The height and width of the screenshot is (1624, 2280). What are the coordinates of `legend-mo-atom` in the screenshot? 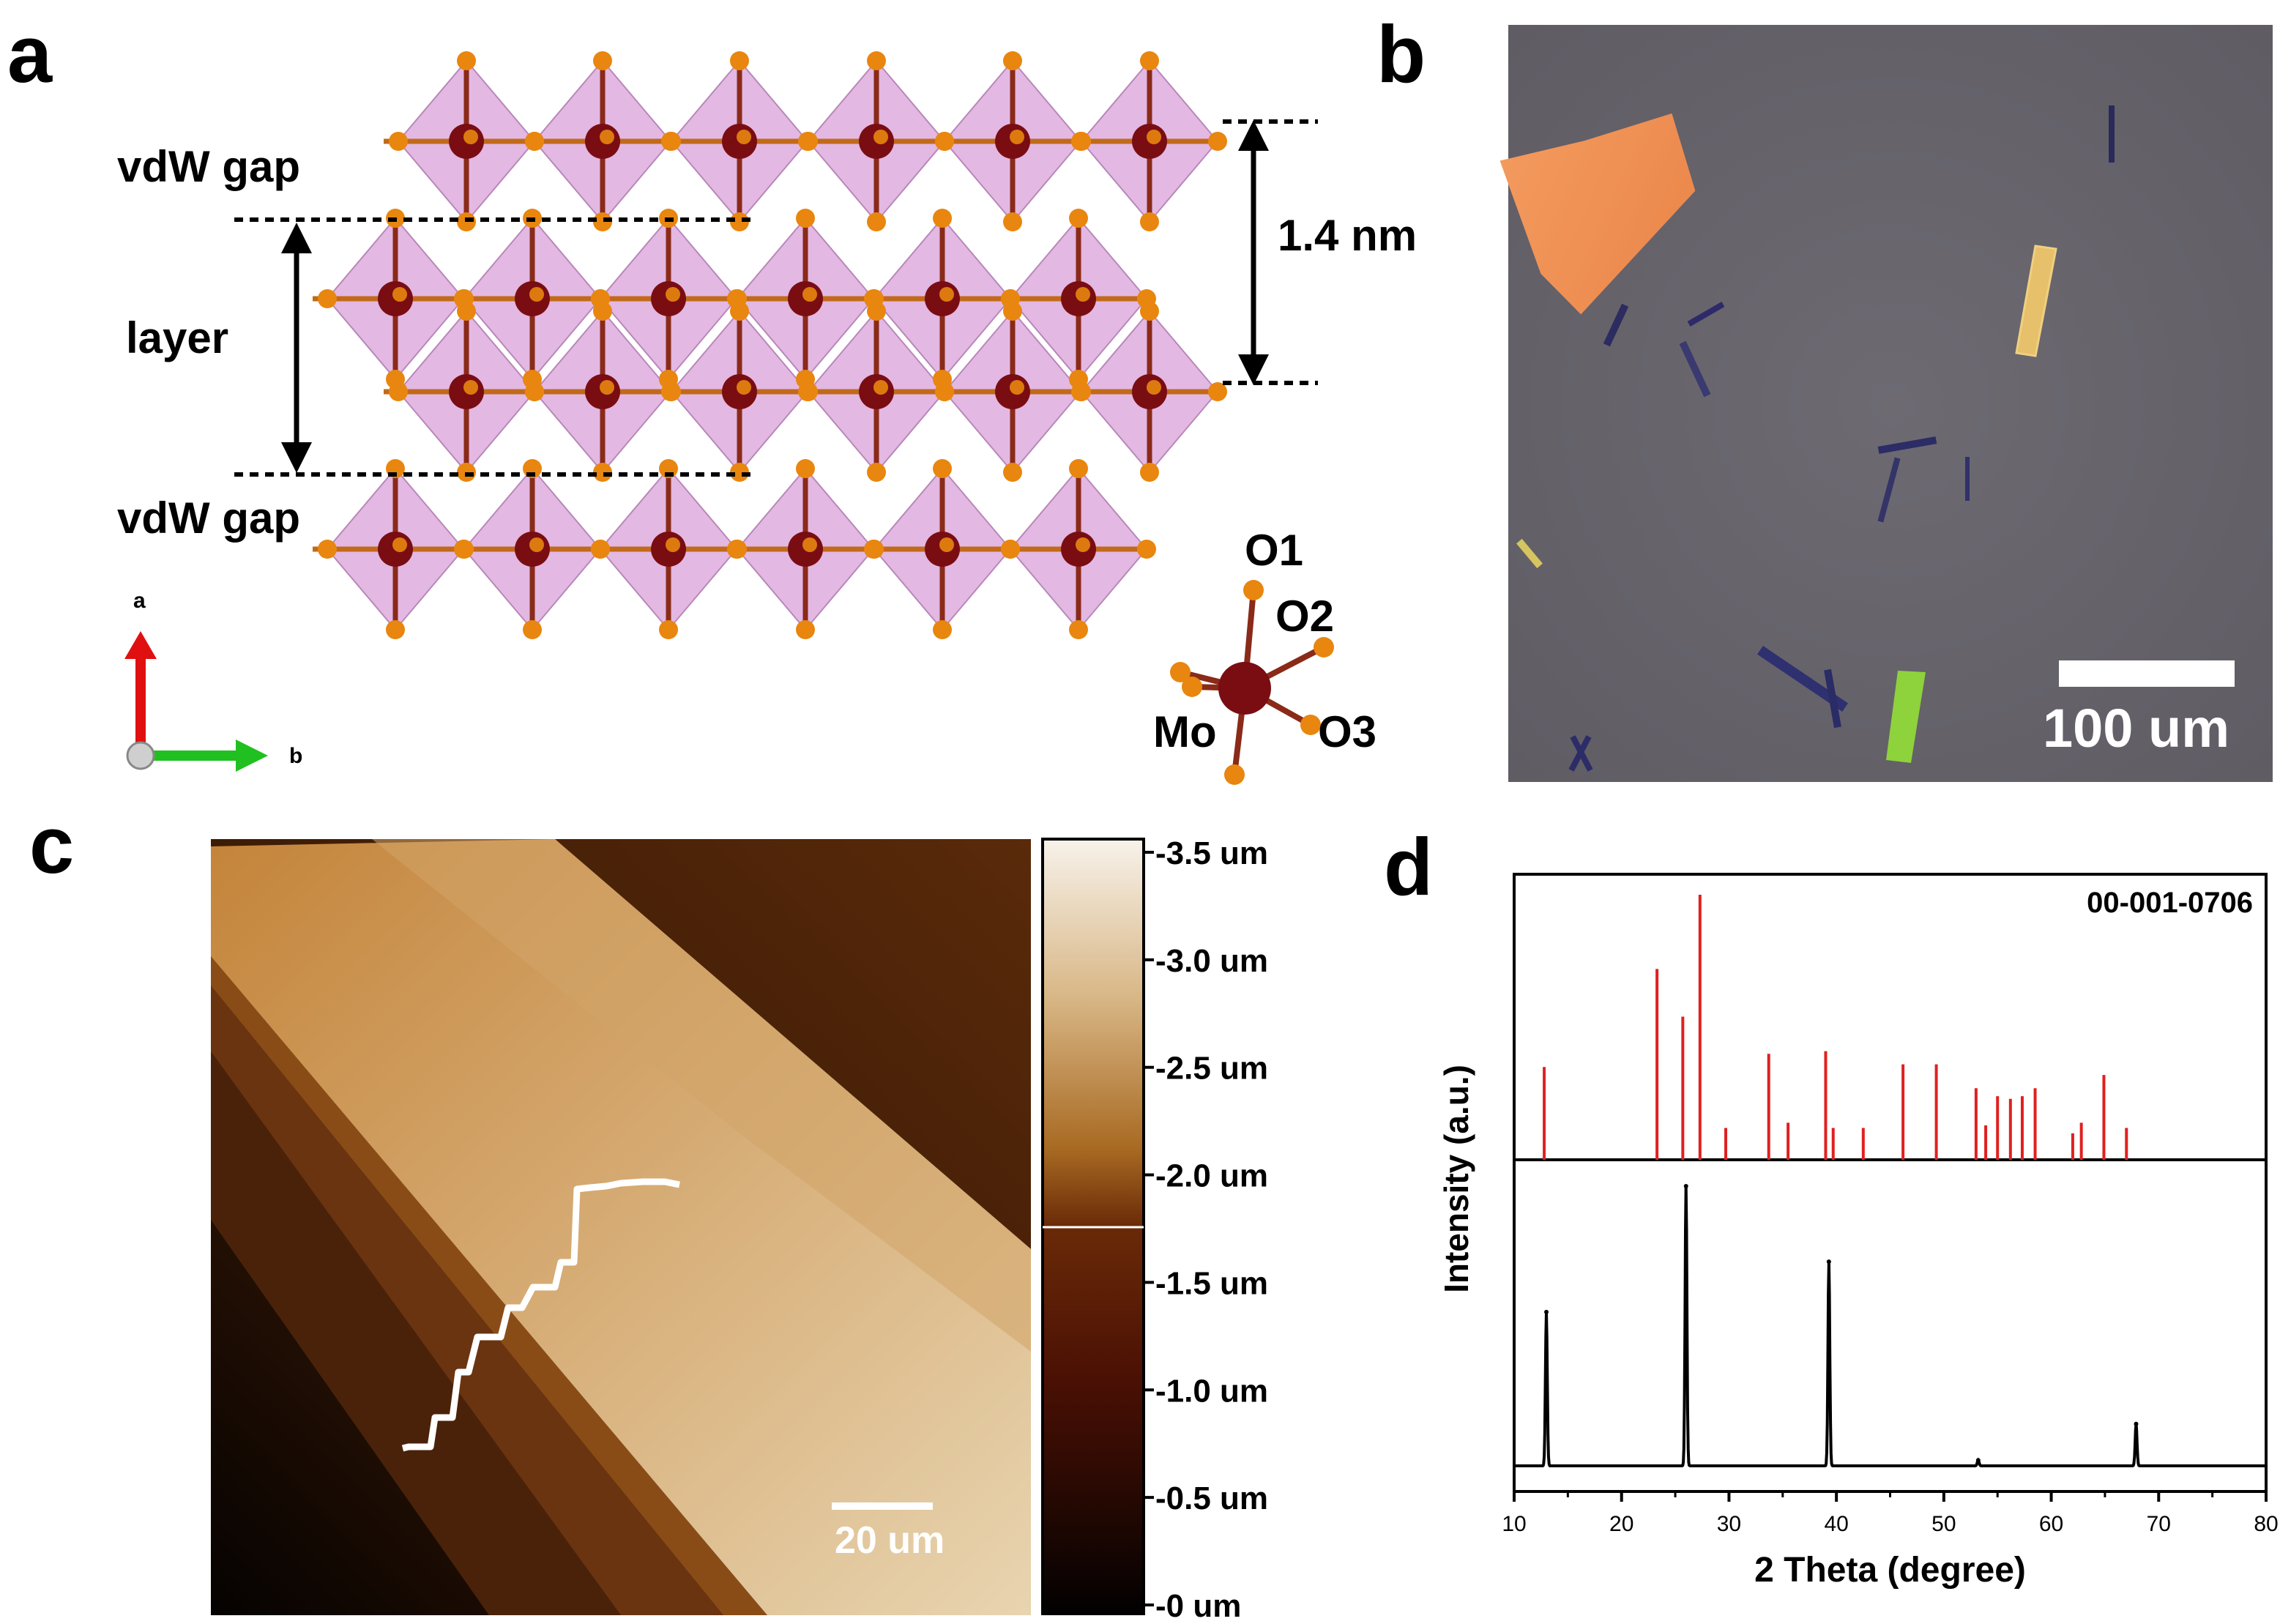 It's located at (1244, 688).